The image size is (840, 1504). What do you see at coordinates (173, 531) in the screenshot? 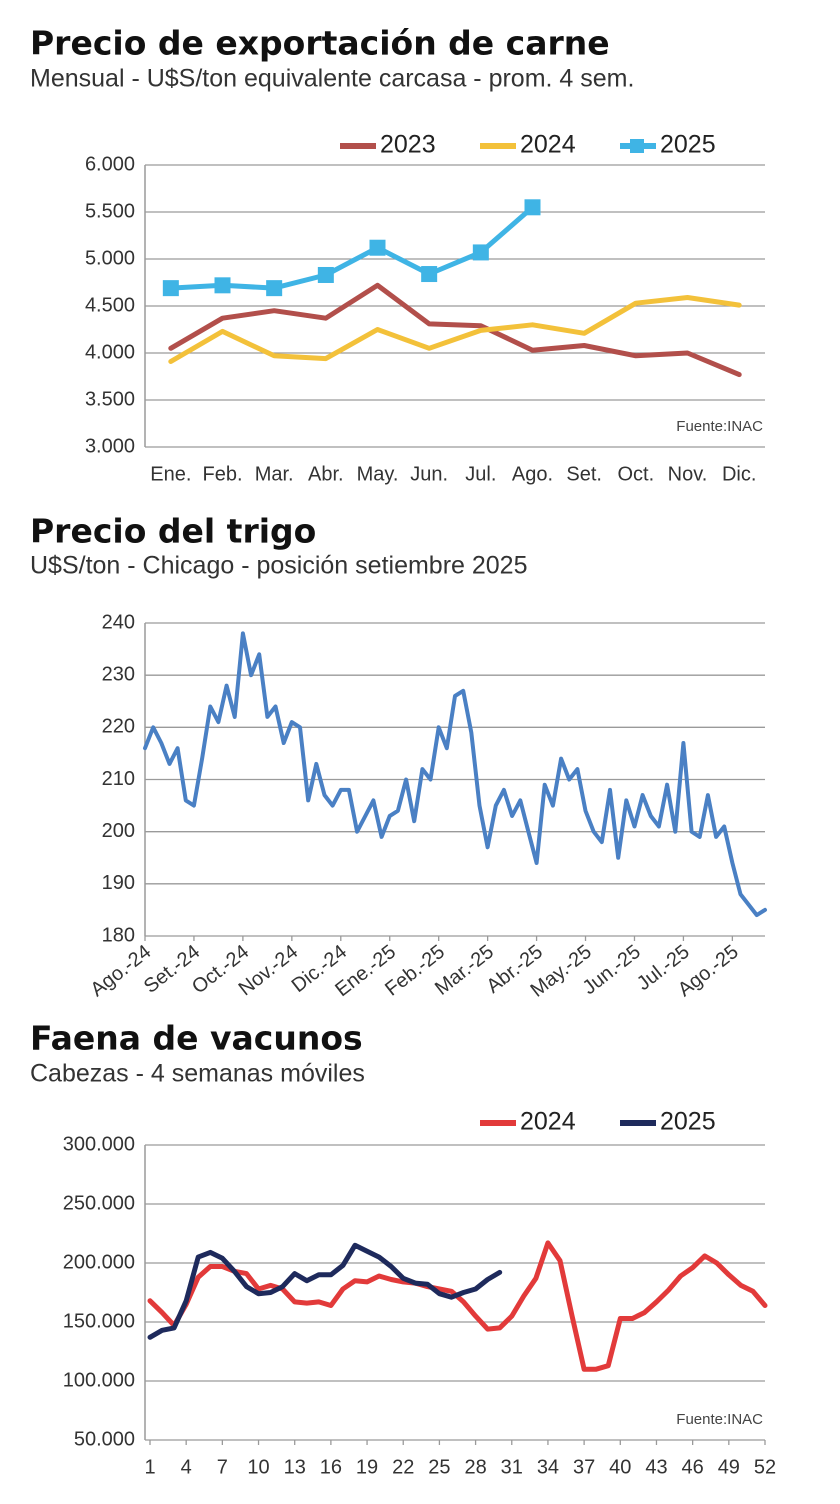
I see `chart-title: Precio del trigo` at bounding box center [173, 531].